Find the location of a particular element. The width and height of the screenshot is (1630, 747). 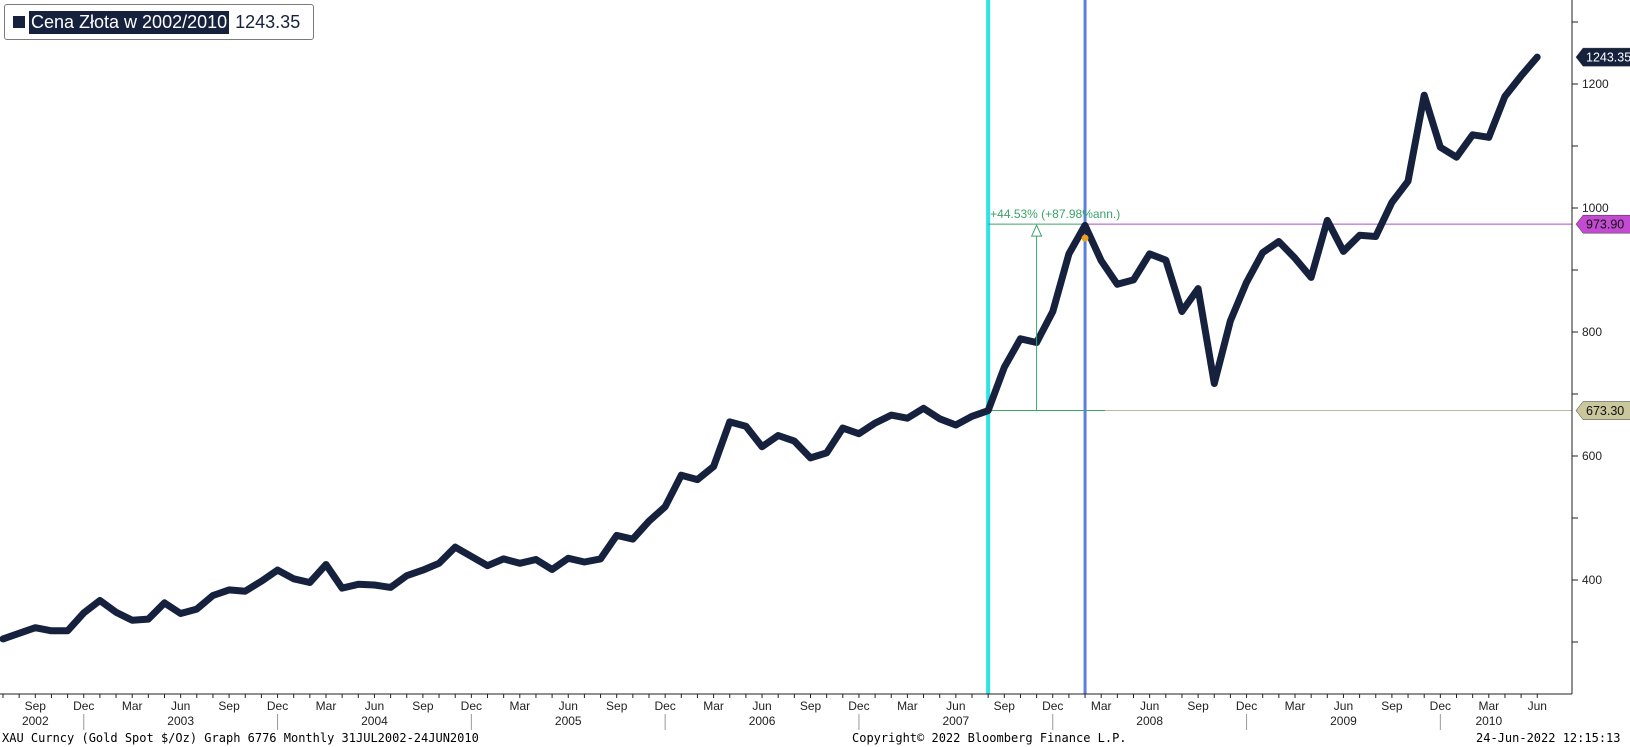

x-year-label: 2003 is located at coordinates (180, 721).